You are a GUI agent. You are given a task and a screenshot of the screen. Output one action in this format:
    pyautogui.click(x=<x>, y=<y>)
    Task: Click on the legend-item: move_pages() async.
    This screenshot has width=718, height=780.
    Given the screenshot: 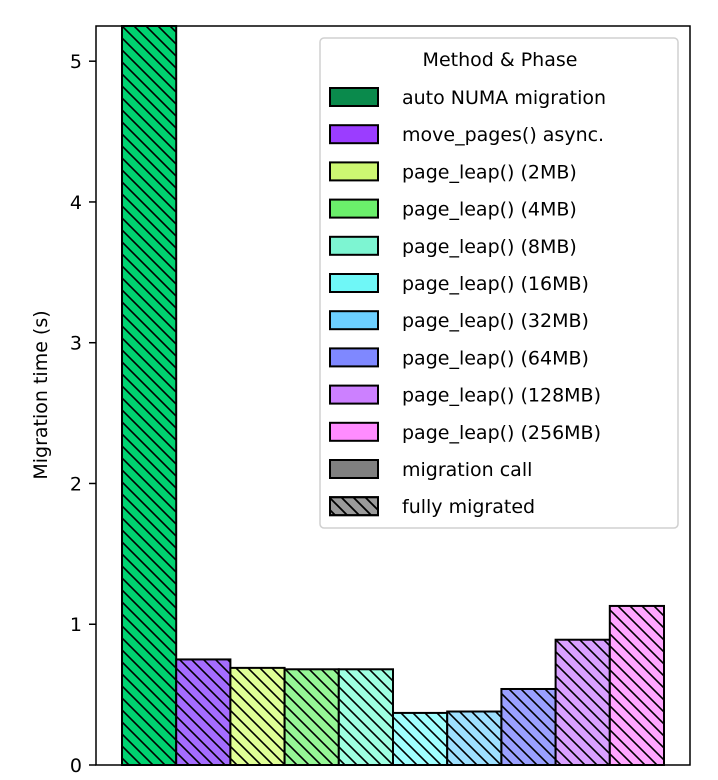 What is the action you would take?
    pyautogui.click(x=466, y=135)
    